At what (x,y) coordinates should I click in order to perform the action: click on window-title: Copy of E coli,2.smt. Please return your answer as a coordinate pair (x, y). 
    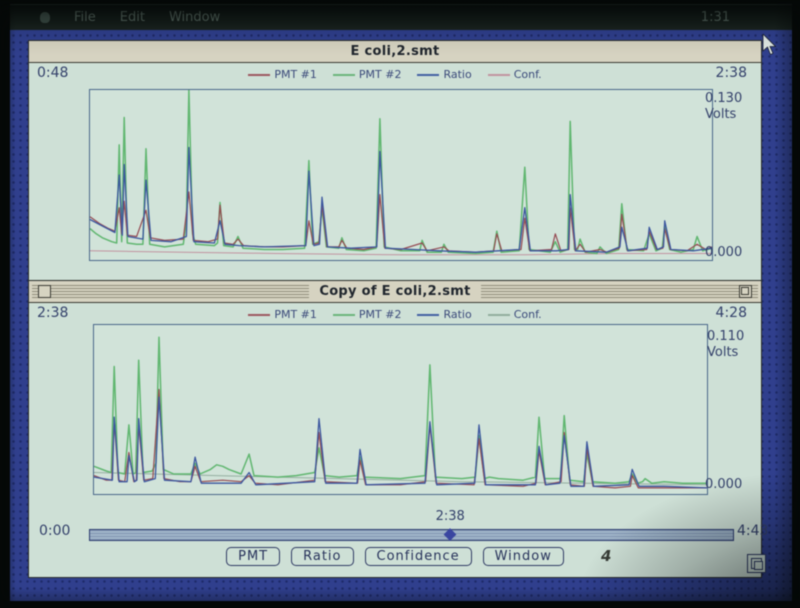
    Looking at the image, I should click on (395, 291).